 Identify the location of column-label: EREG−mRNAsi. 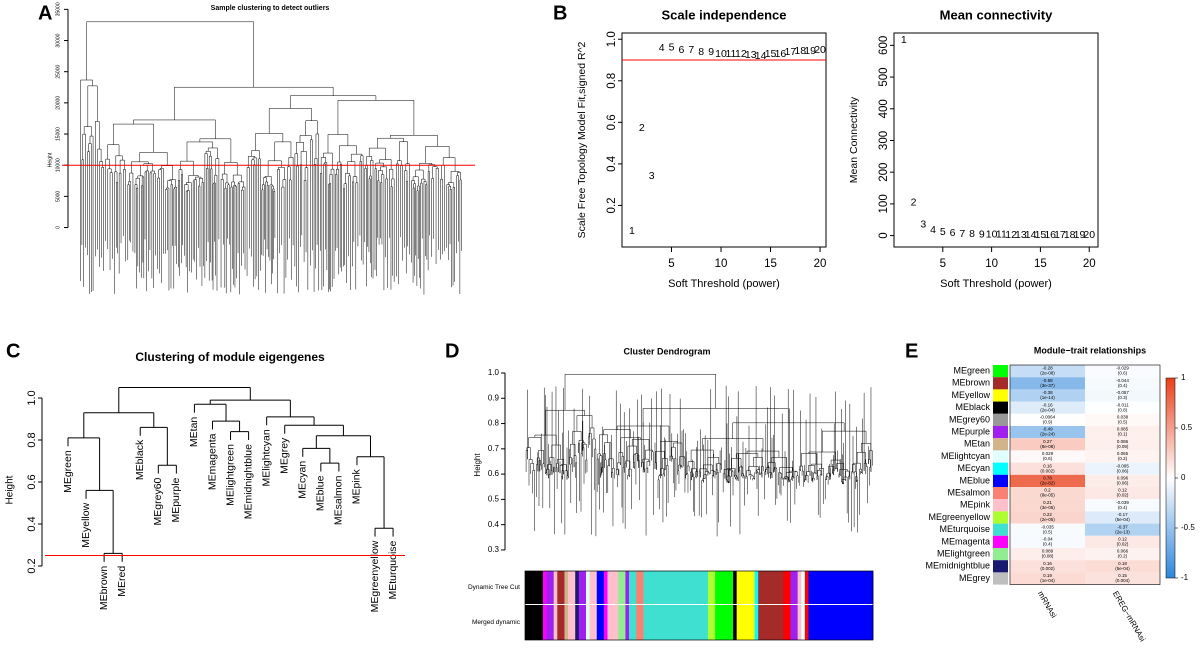
(1129, 617).